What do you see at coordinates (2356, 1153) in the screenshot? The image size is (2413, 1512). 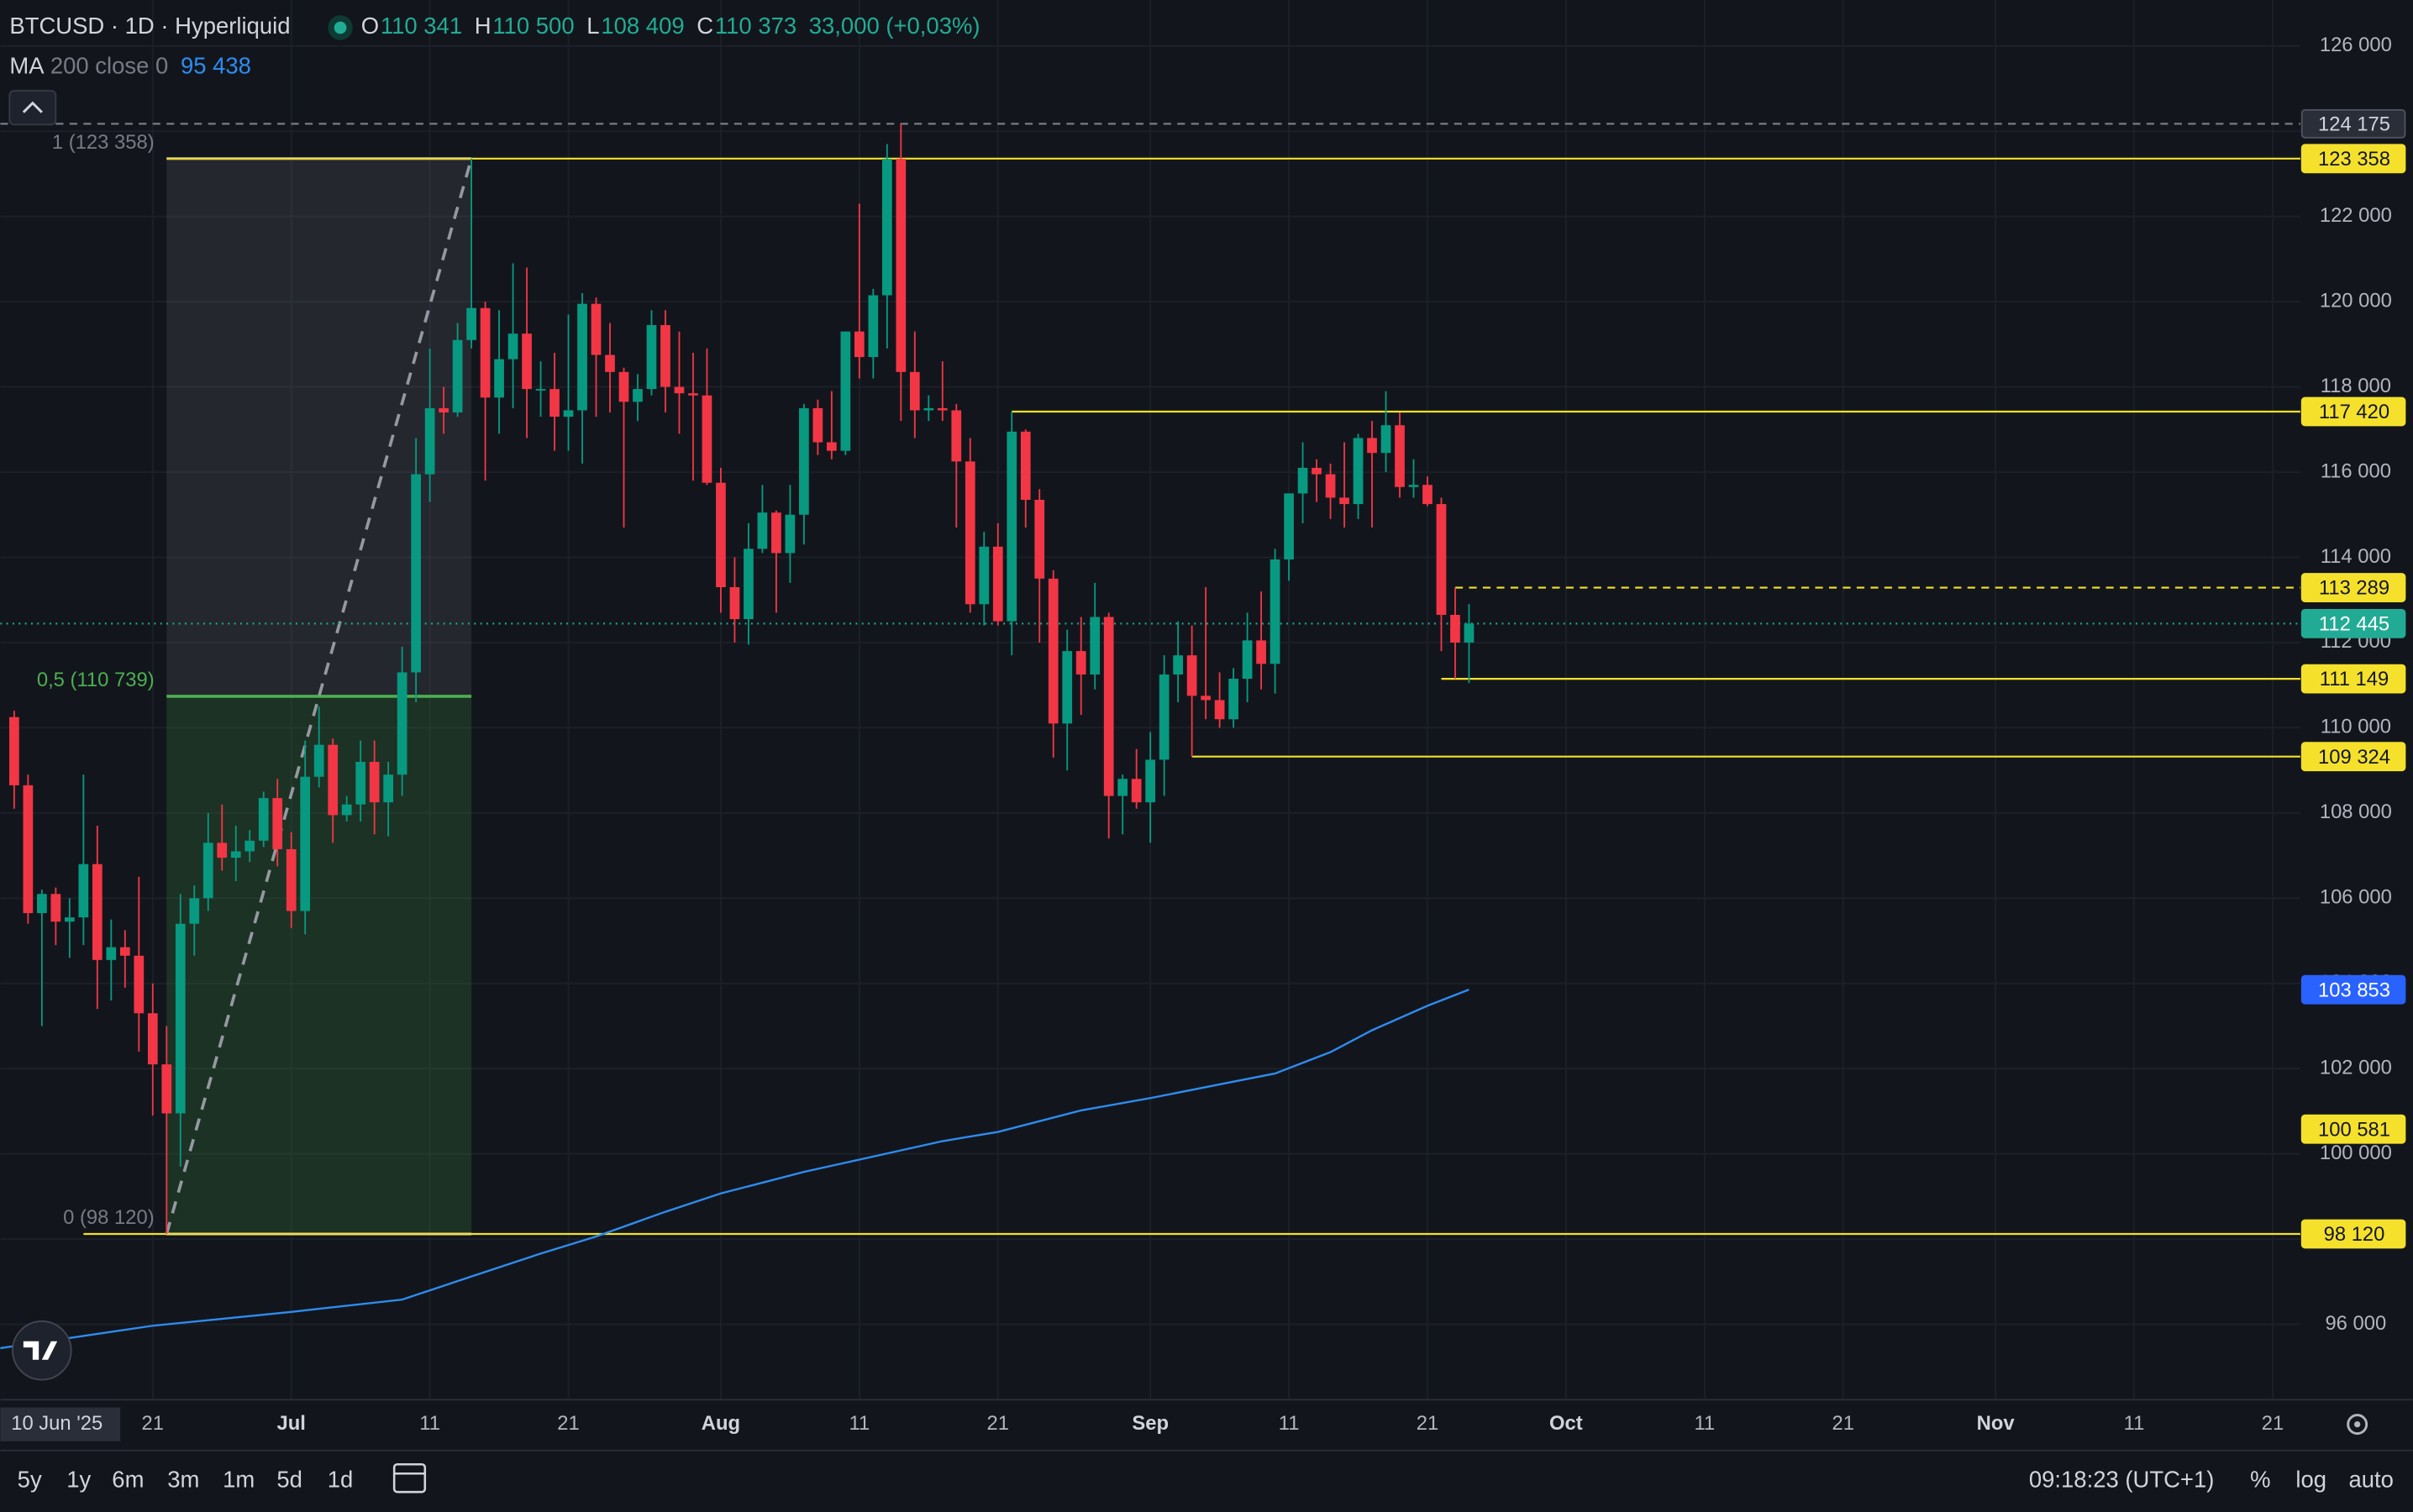 I see `y-tick-label: 100 000` at bounding box center [2356, 1153].